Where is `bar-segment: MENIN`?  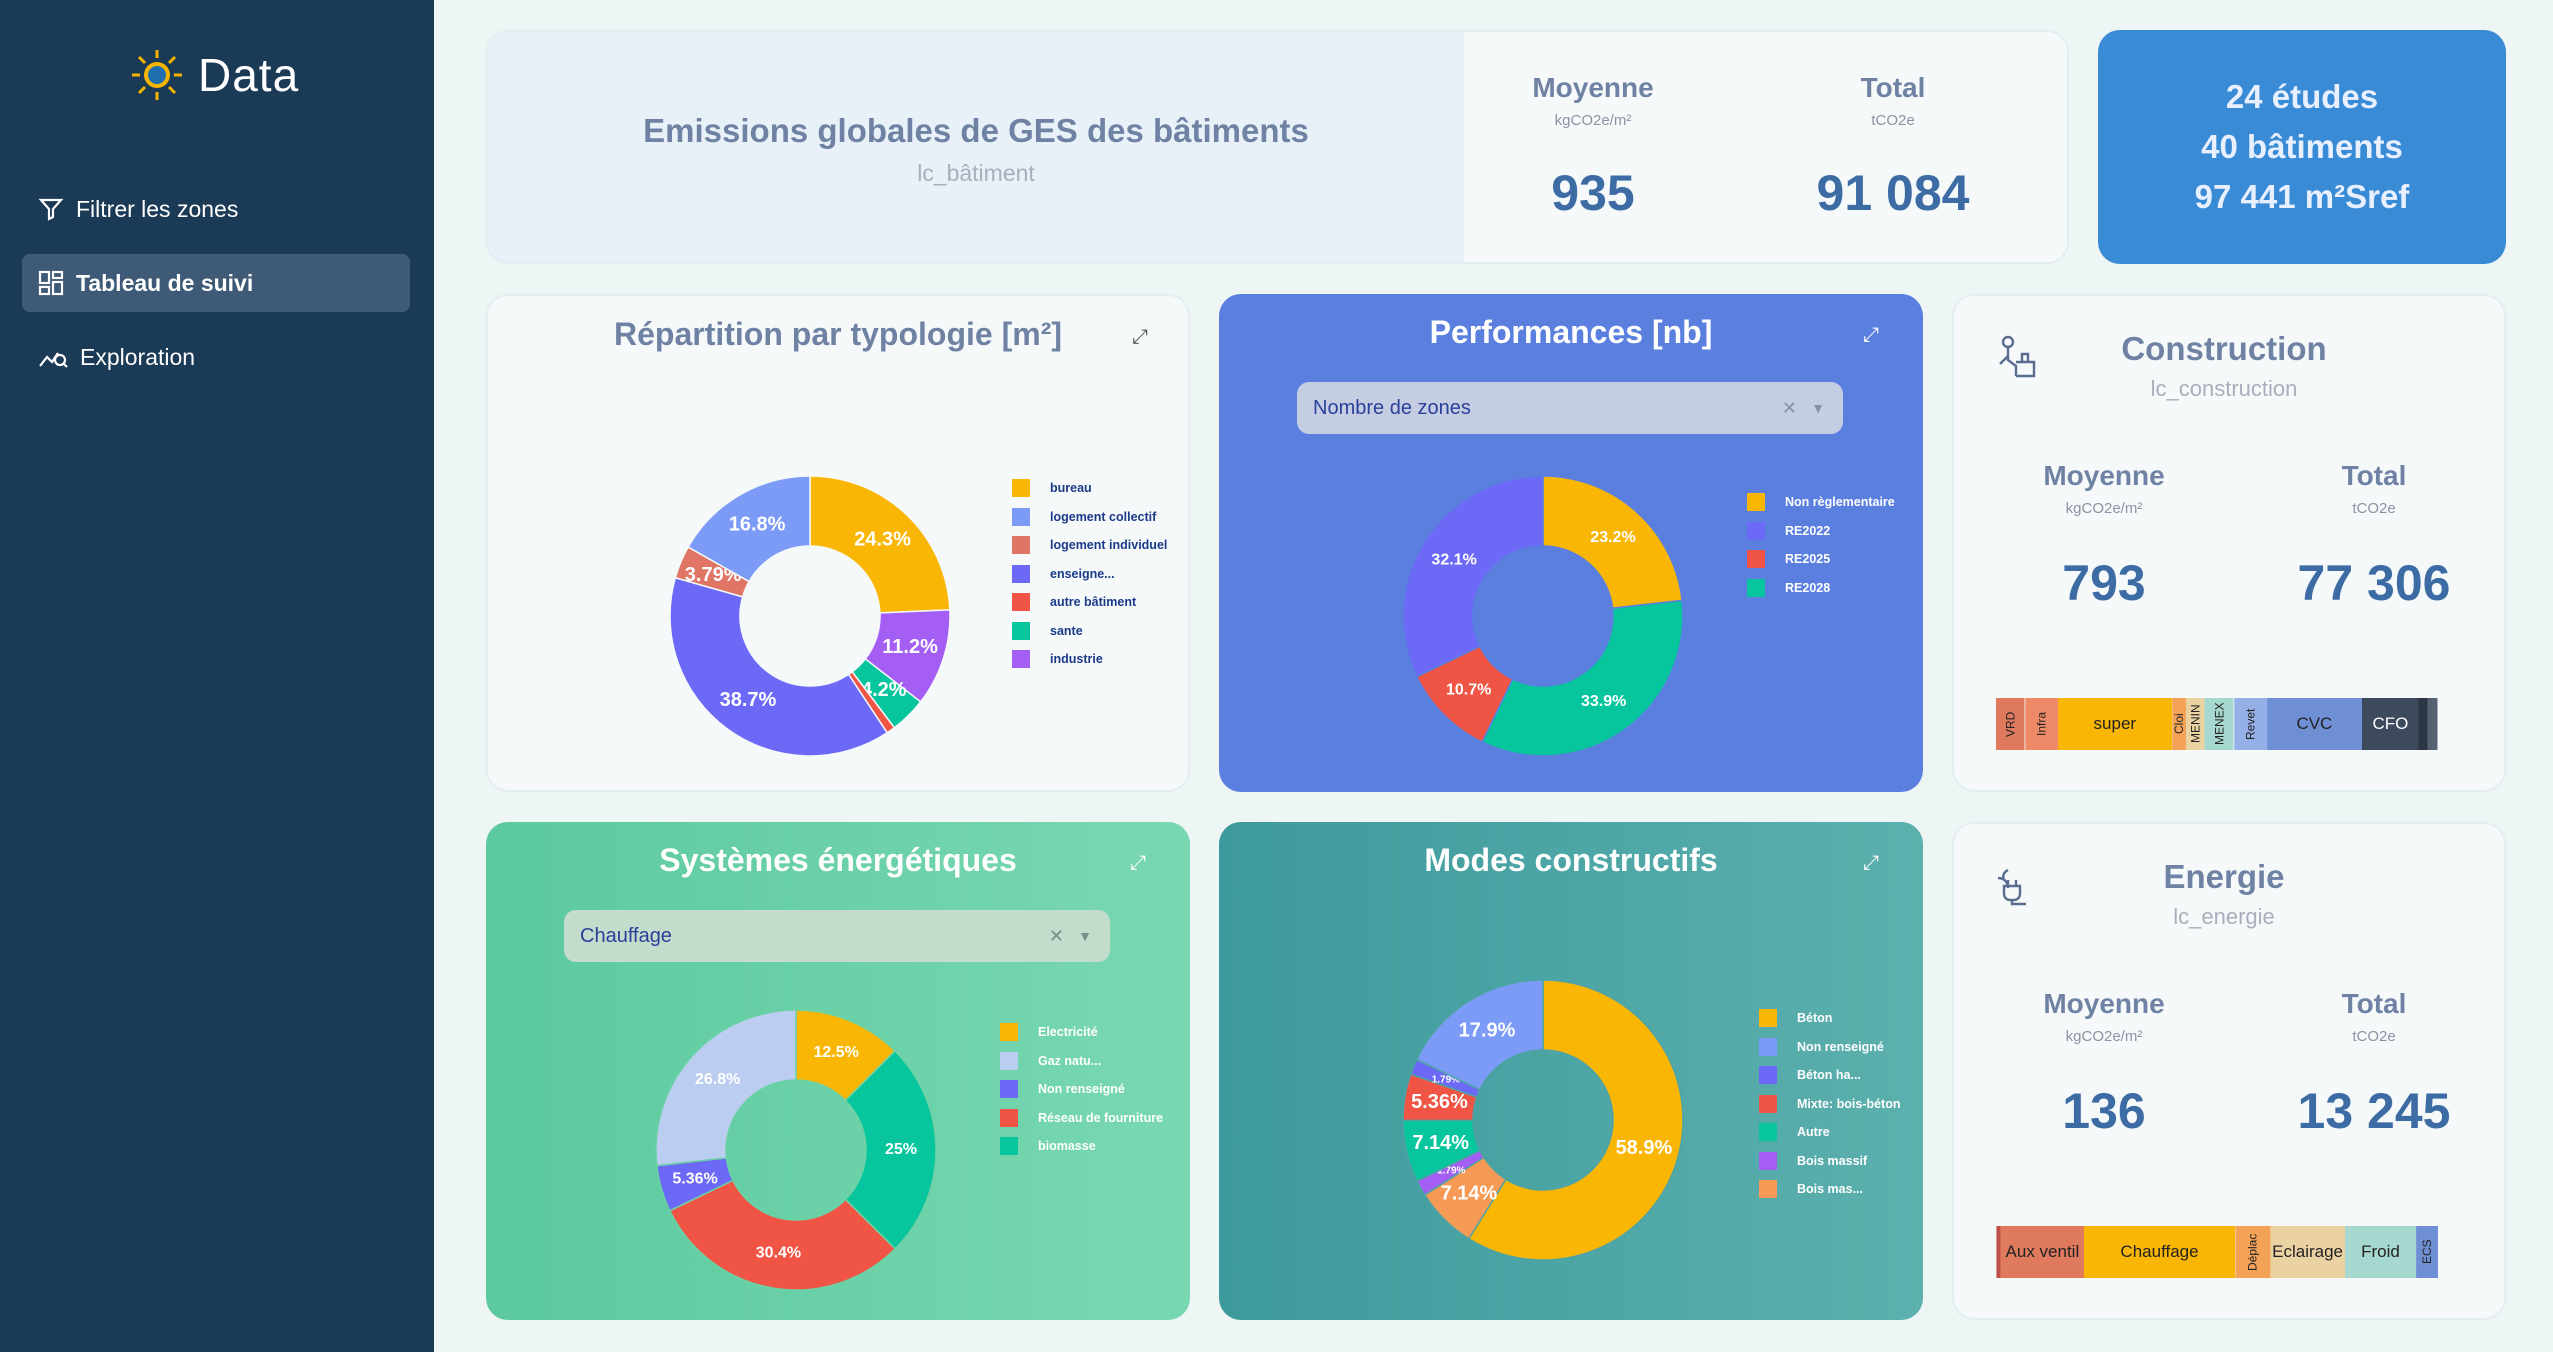 bar-segment: MENIN is located at coordinates (2196, 724).